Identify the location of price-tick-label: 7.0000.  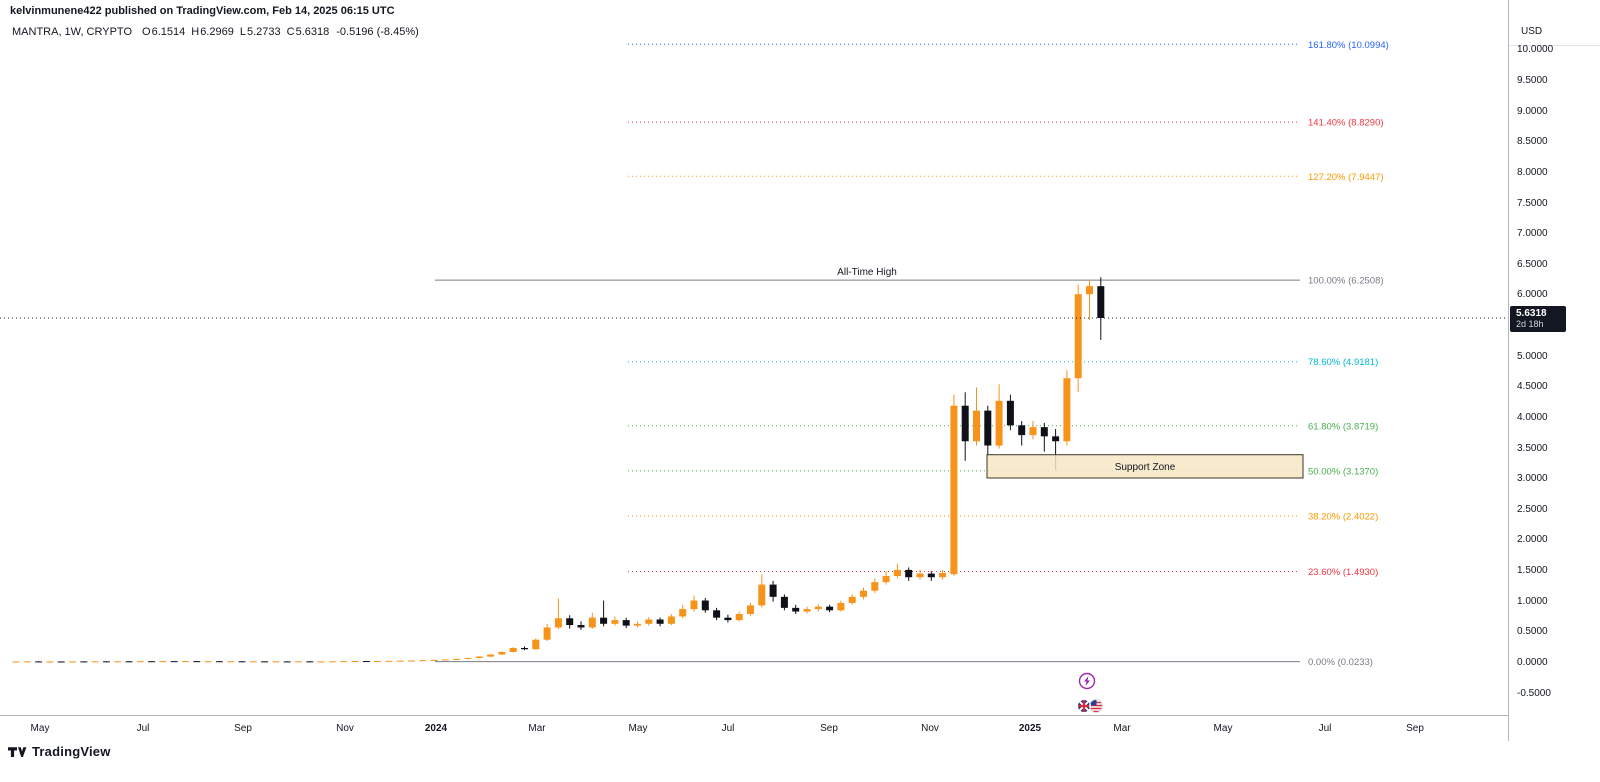
(1532, 234).